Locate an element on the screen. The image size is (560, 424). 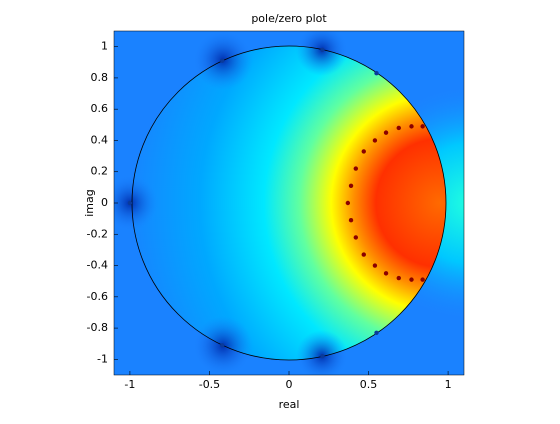
y-tick-label: 0 is located at coordinates (104, 202).